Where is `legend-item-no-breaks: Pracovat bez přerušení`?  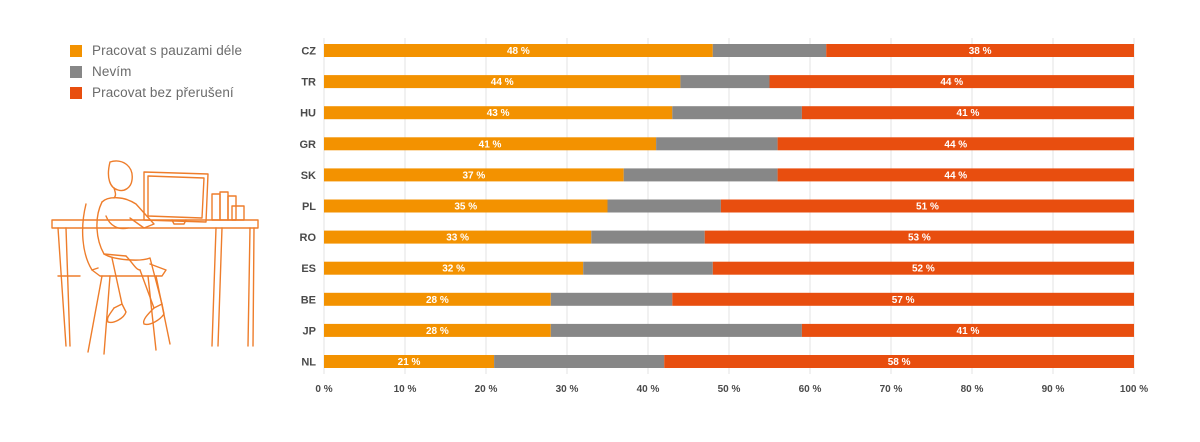
legend-item-no-breaks: Pracovat bez přerušení is located at coordinates (156, 92).